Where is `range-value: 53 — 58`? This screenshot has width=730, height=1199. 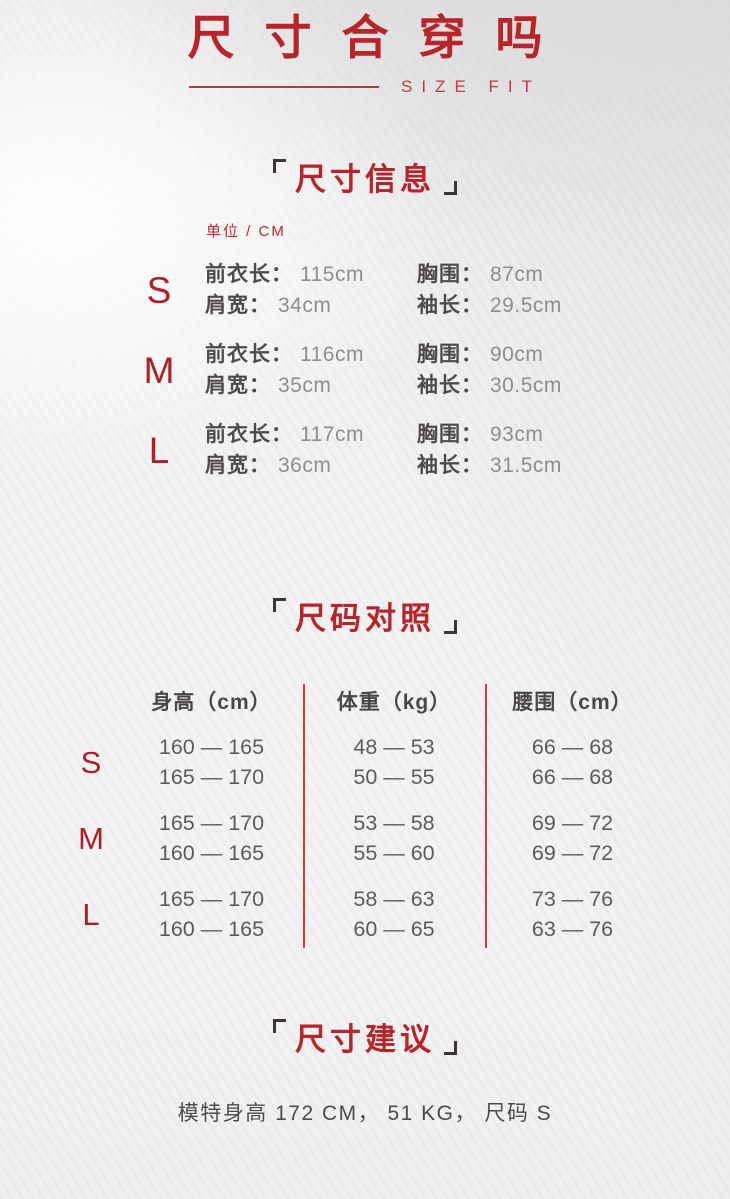
range-value: 53 — 58 is located at coordinates (394, 823).